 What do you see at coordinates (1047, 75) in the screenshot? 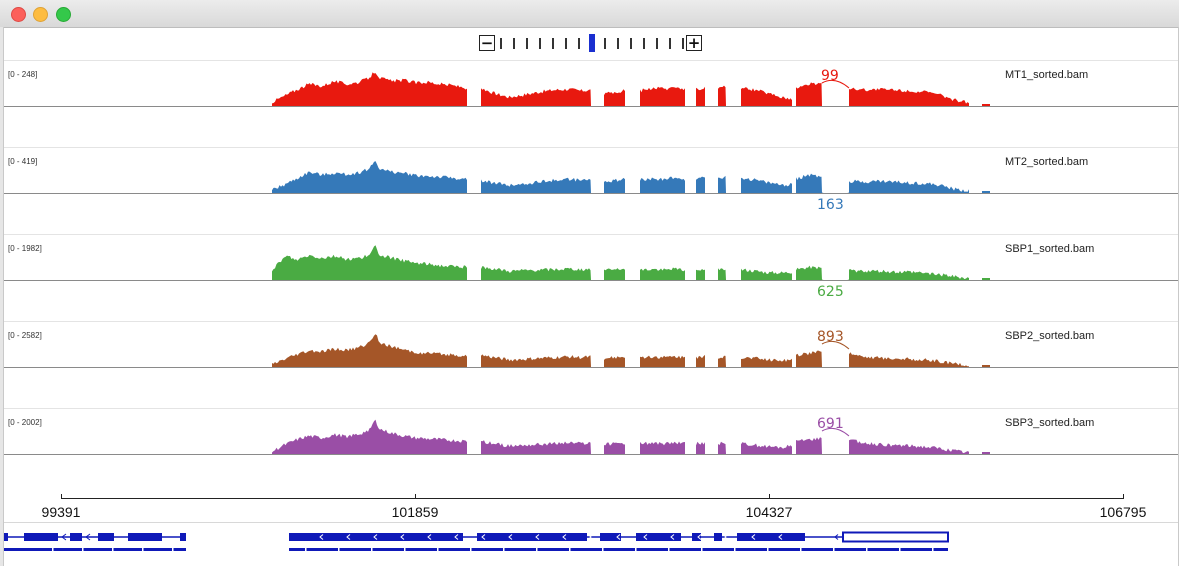
I see `track-name: MT1_sorted.bam` at bounding box center [1047, 75].